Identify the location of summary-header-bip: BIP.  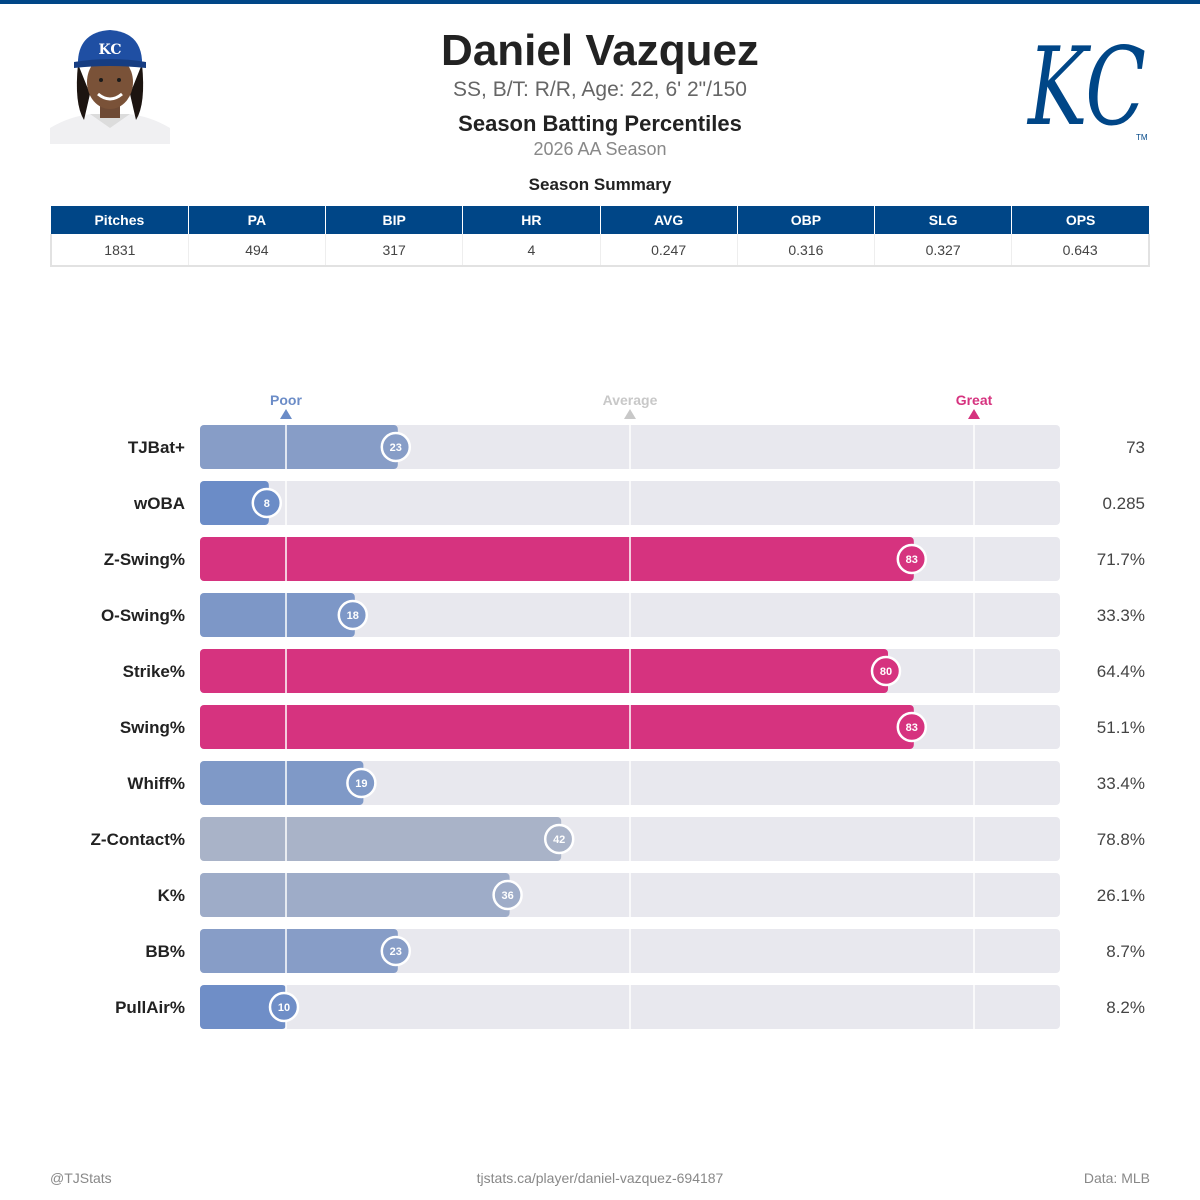
(394, 220).